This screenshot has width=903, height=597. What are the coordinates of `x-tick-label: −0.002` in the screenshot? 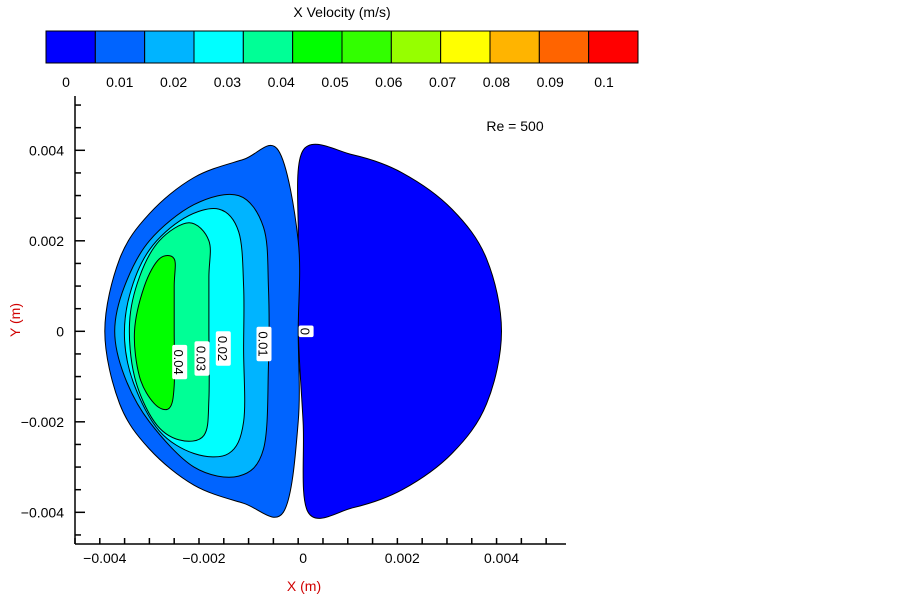 It's located at (203, 558).